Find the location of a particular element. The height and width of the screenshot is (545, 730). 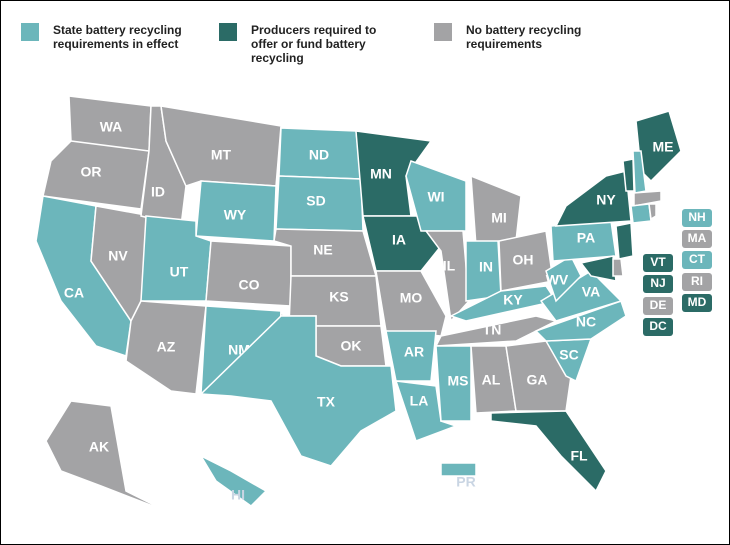

state-label: UT is located at coordinates (179, 272).